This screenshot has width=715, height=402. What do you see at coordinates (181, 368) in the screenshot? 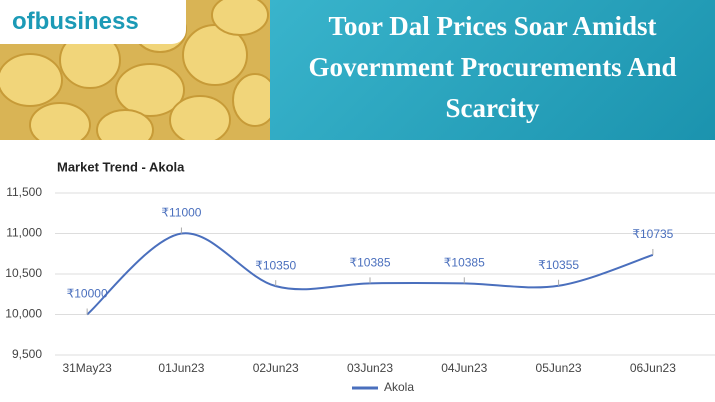
I see `x-tick-label: 01Jun23` at bounding box center [181, 368].